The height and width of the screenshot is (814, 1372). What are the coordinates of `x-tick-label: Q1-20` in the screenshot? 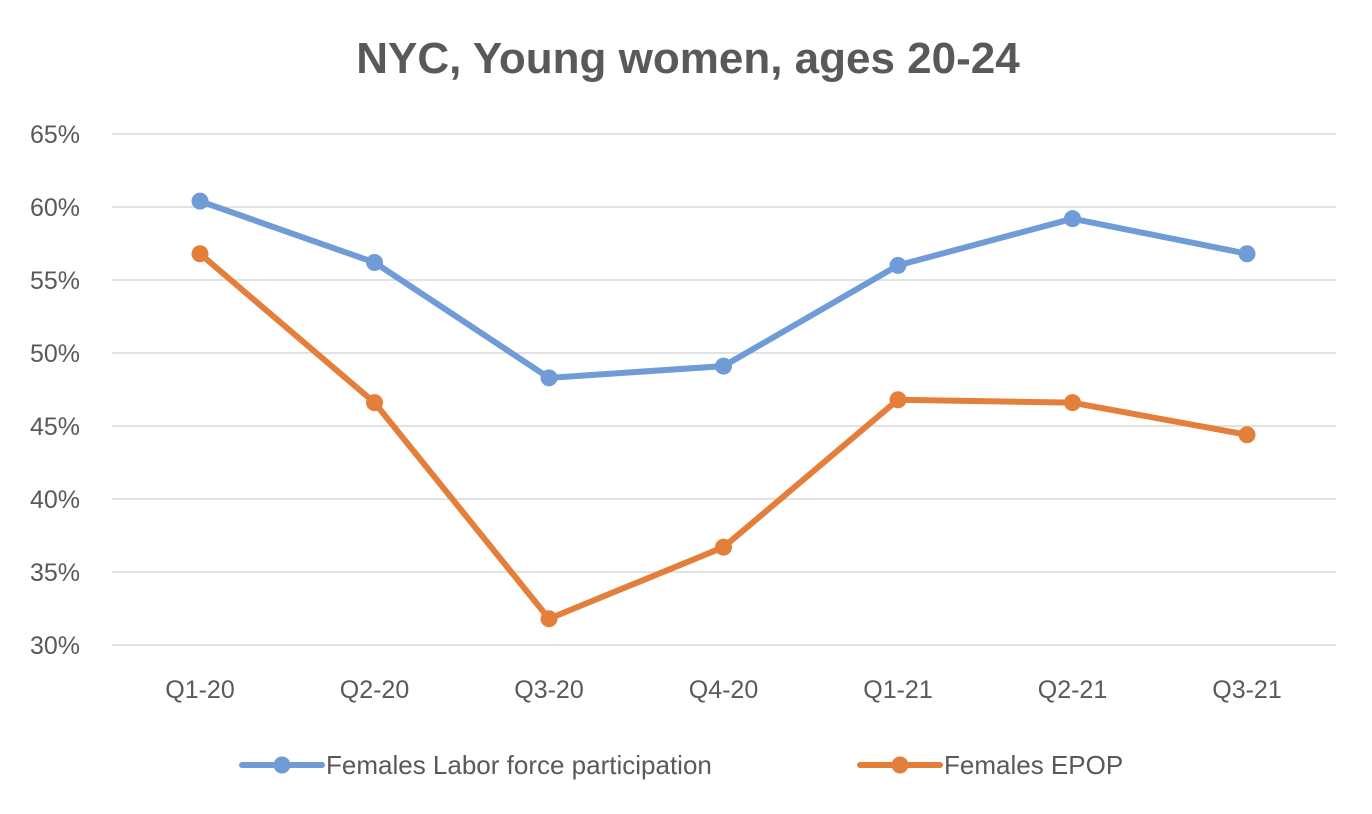 It's located at (199, 690).